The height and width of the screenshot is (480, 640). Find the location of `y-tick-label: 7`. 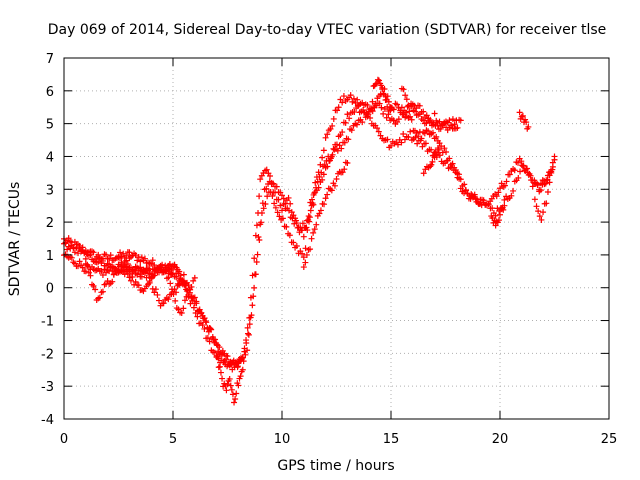

y-tick-label: 7 is located at coordinates (50, 59).